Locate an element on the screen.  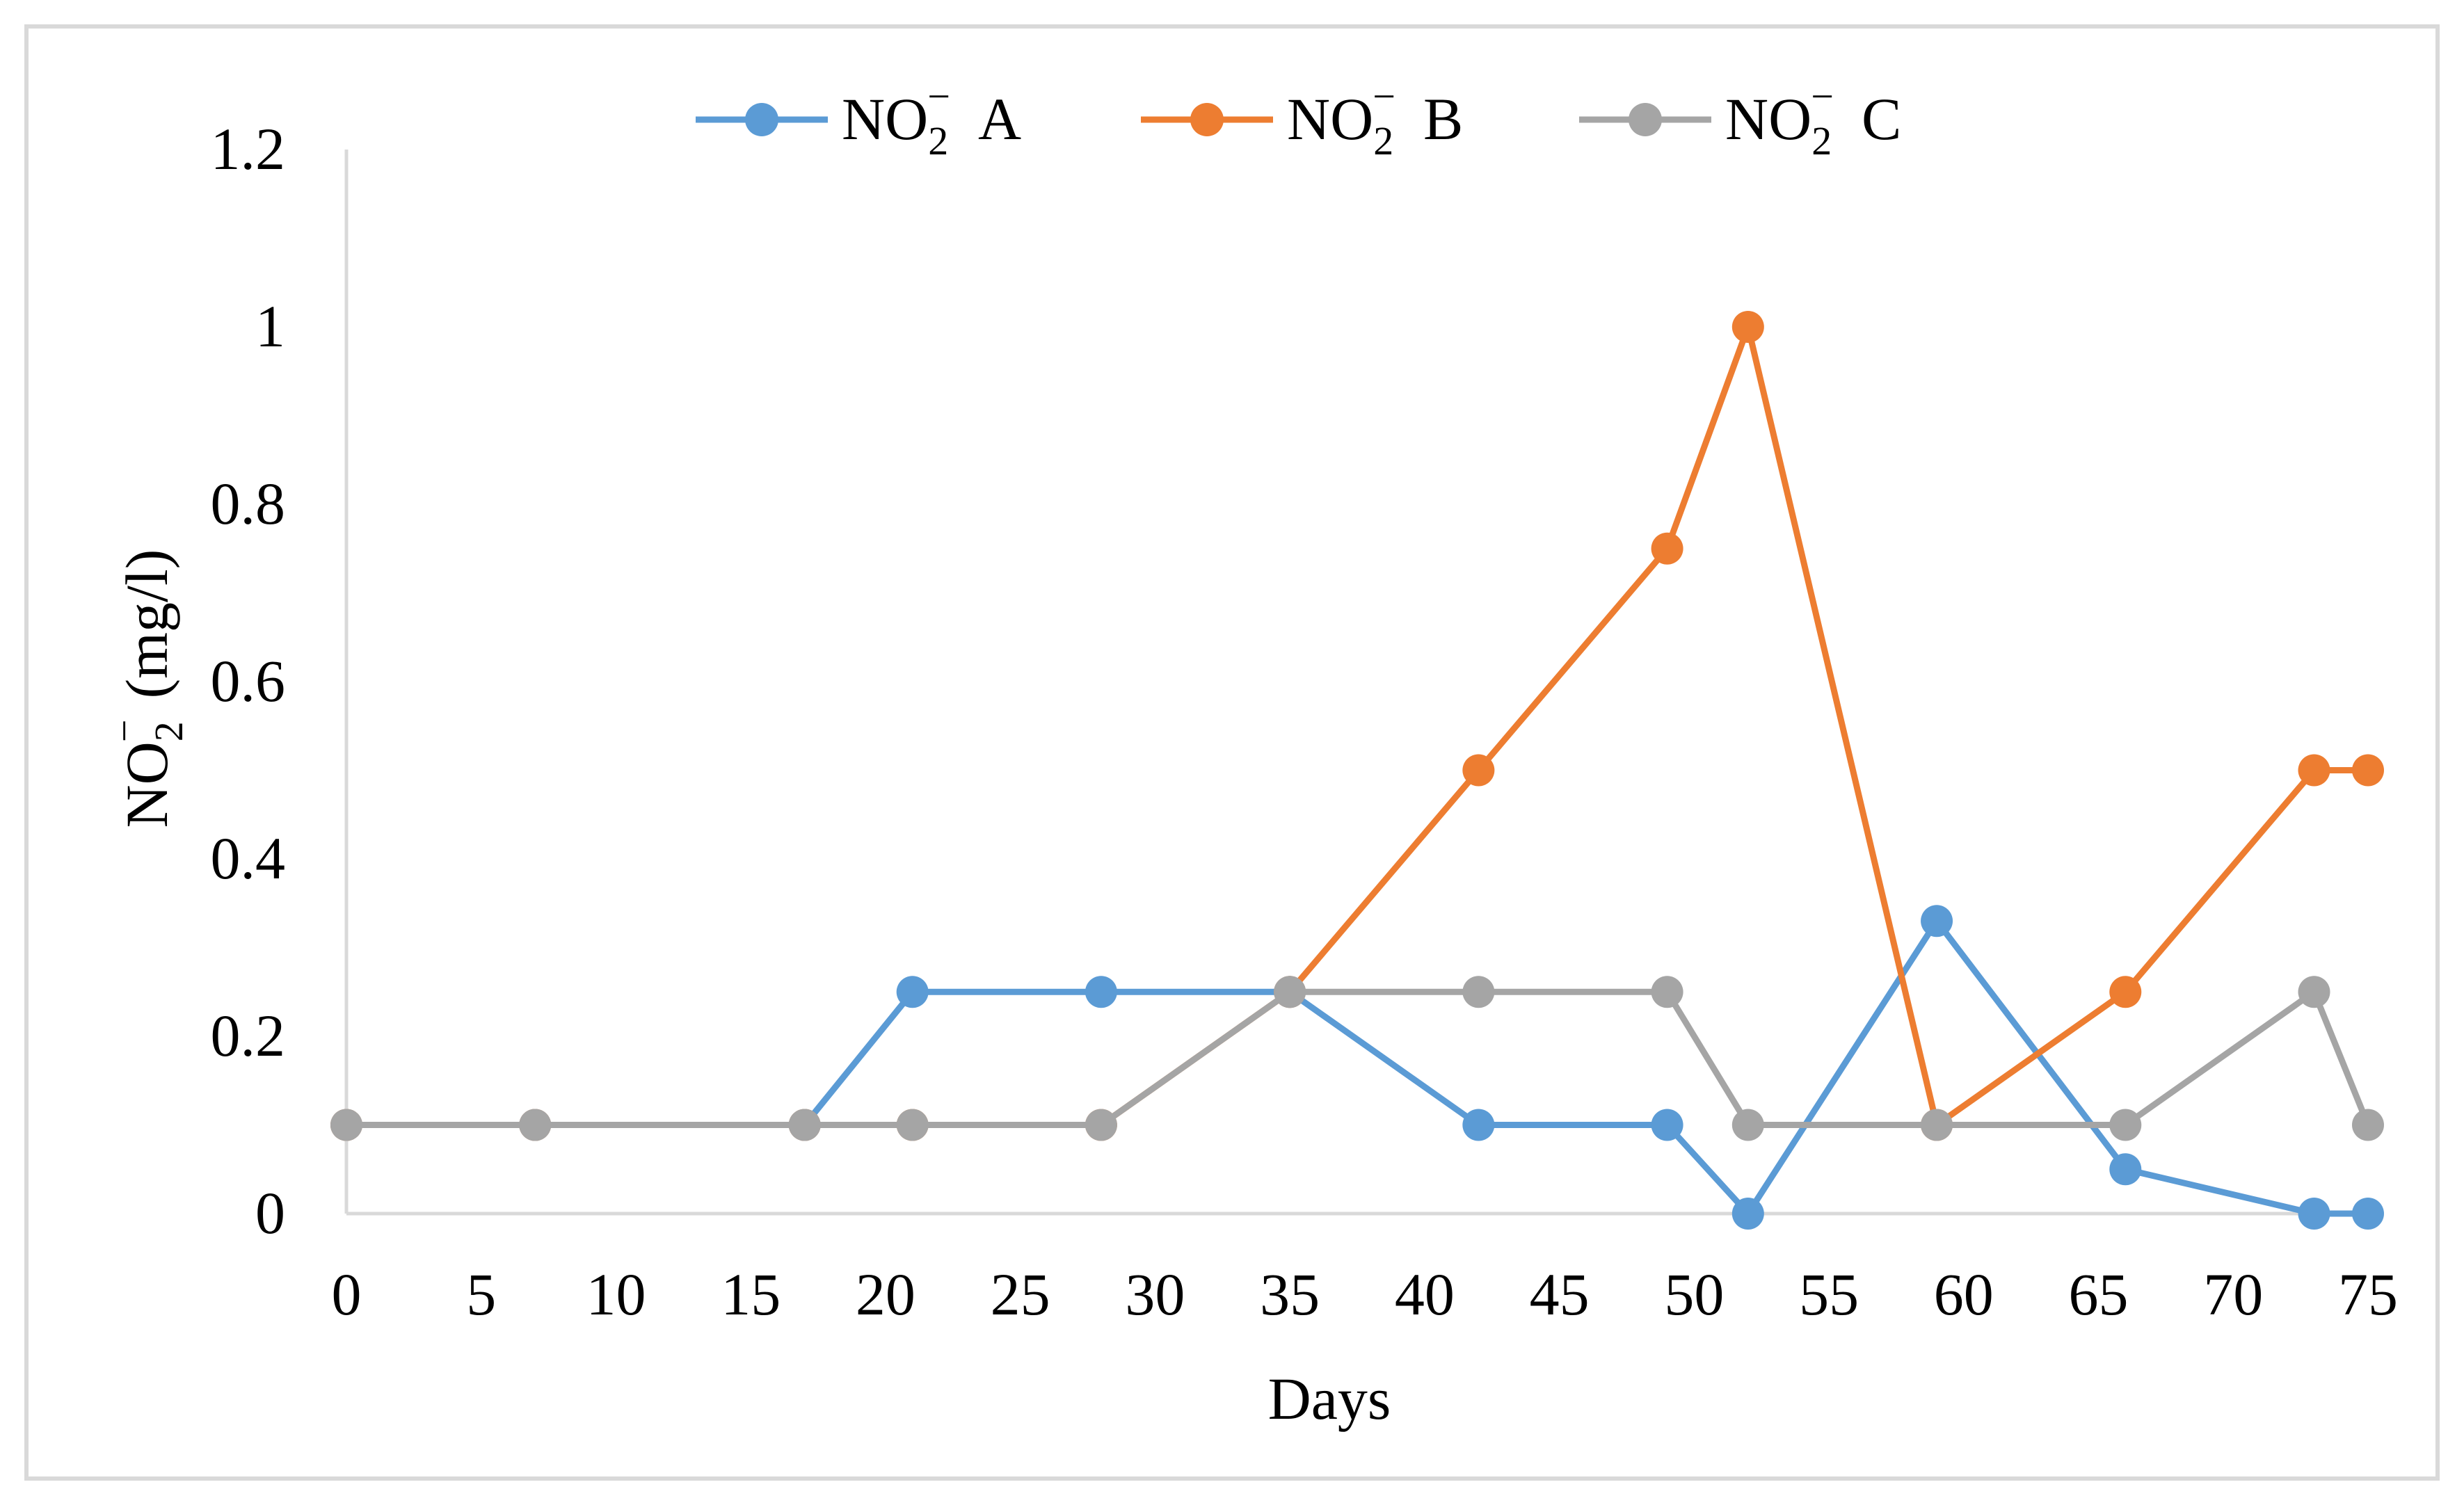
legend: NO2− A NO2− B NO2− C is located at coordinates (1298, 118).